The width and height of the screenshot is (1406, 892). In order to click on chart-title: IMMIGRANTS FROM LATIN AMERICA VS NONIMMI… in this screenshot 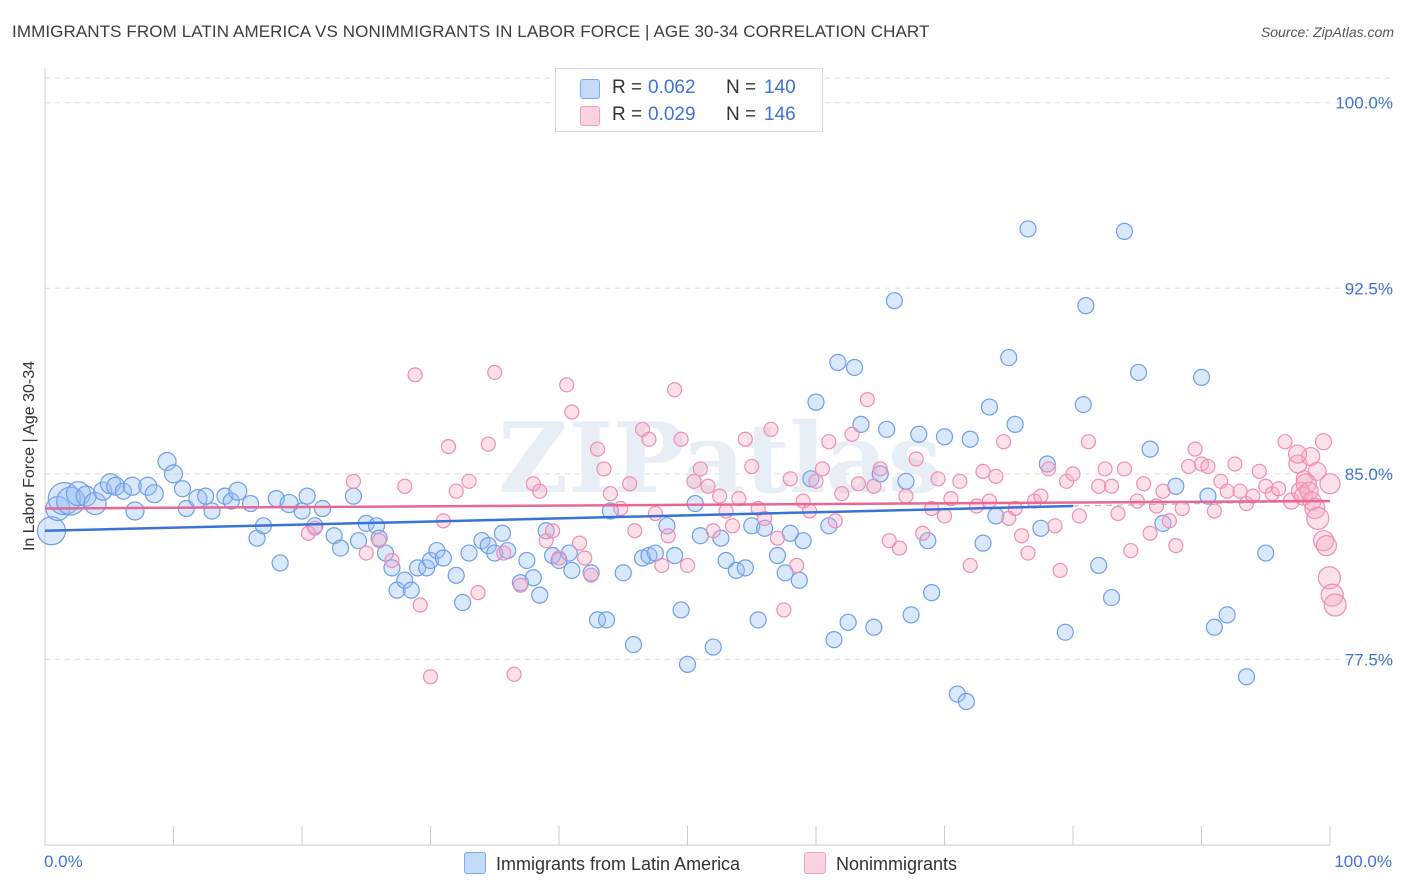, I will do `click(471, 31)`.